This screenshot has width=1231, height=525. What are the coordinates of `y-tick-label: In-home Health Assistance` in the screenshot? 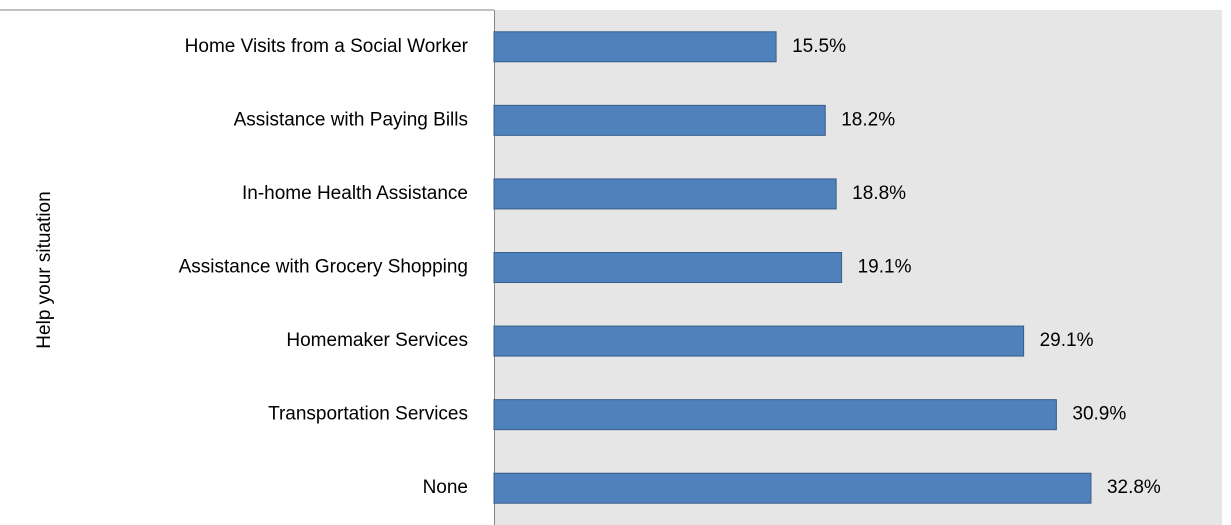 It's located at (355, 193).